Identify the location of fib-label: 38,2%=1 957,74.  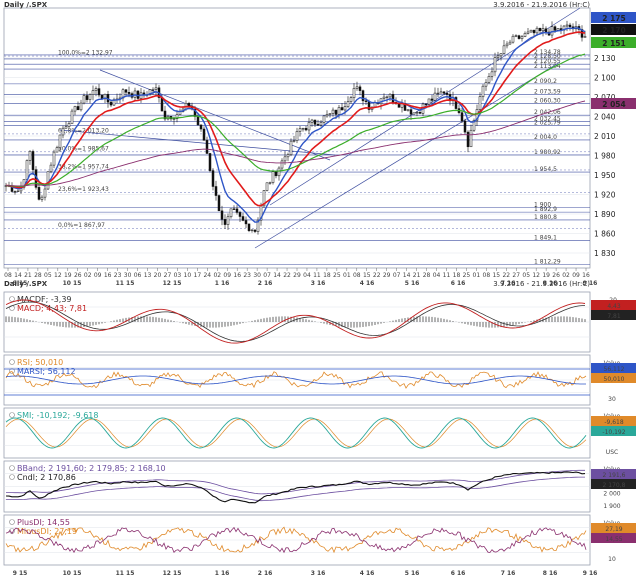
(83, 166).